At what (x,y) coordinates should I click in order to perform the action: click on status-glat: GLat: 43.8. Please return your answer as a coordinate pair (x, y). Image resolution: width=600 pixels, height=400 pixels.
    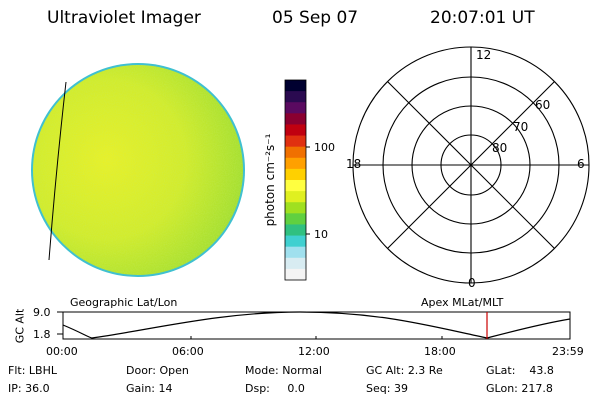
    Looking at the image, I should click on (520, 370).